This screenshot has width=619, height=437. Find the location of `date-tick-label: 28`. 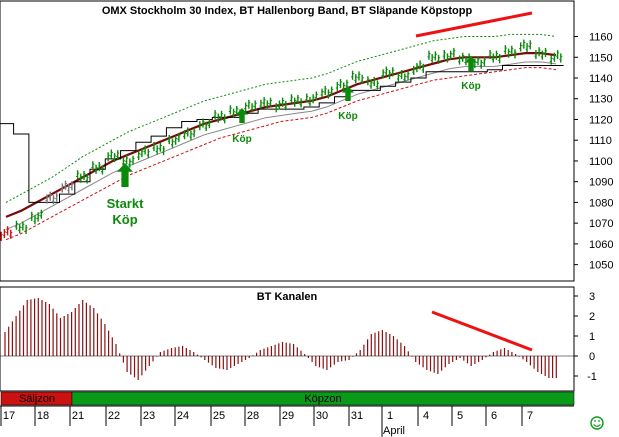

date-tick-label: 28 is located at coordinates (253, 416).